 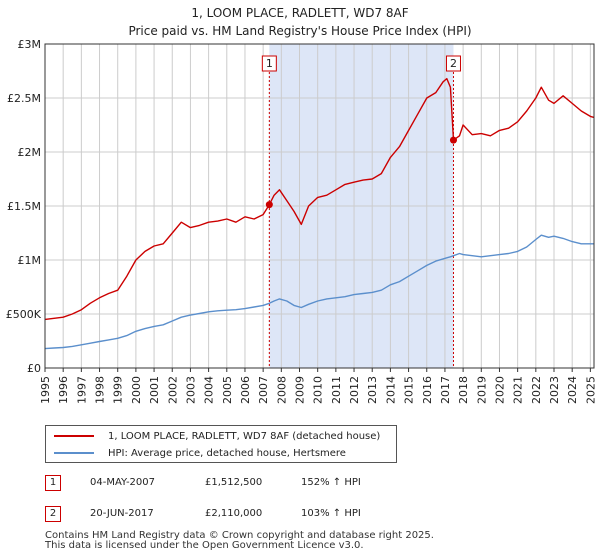 What do you see at coordinates (53, 483) in the screenshot?
I see `sale-number-badge: 1` at bounding box center [53, 483].